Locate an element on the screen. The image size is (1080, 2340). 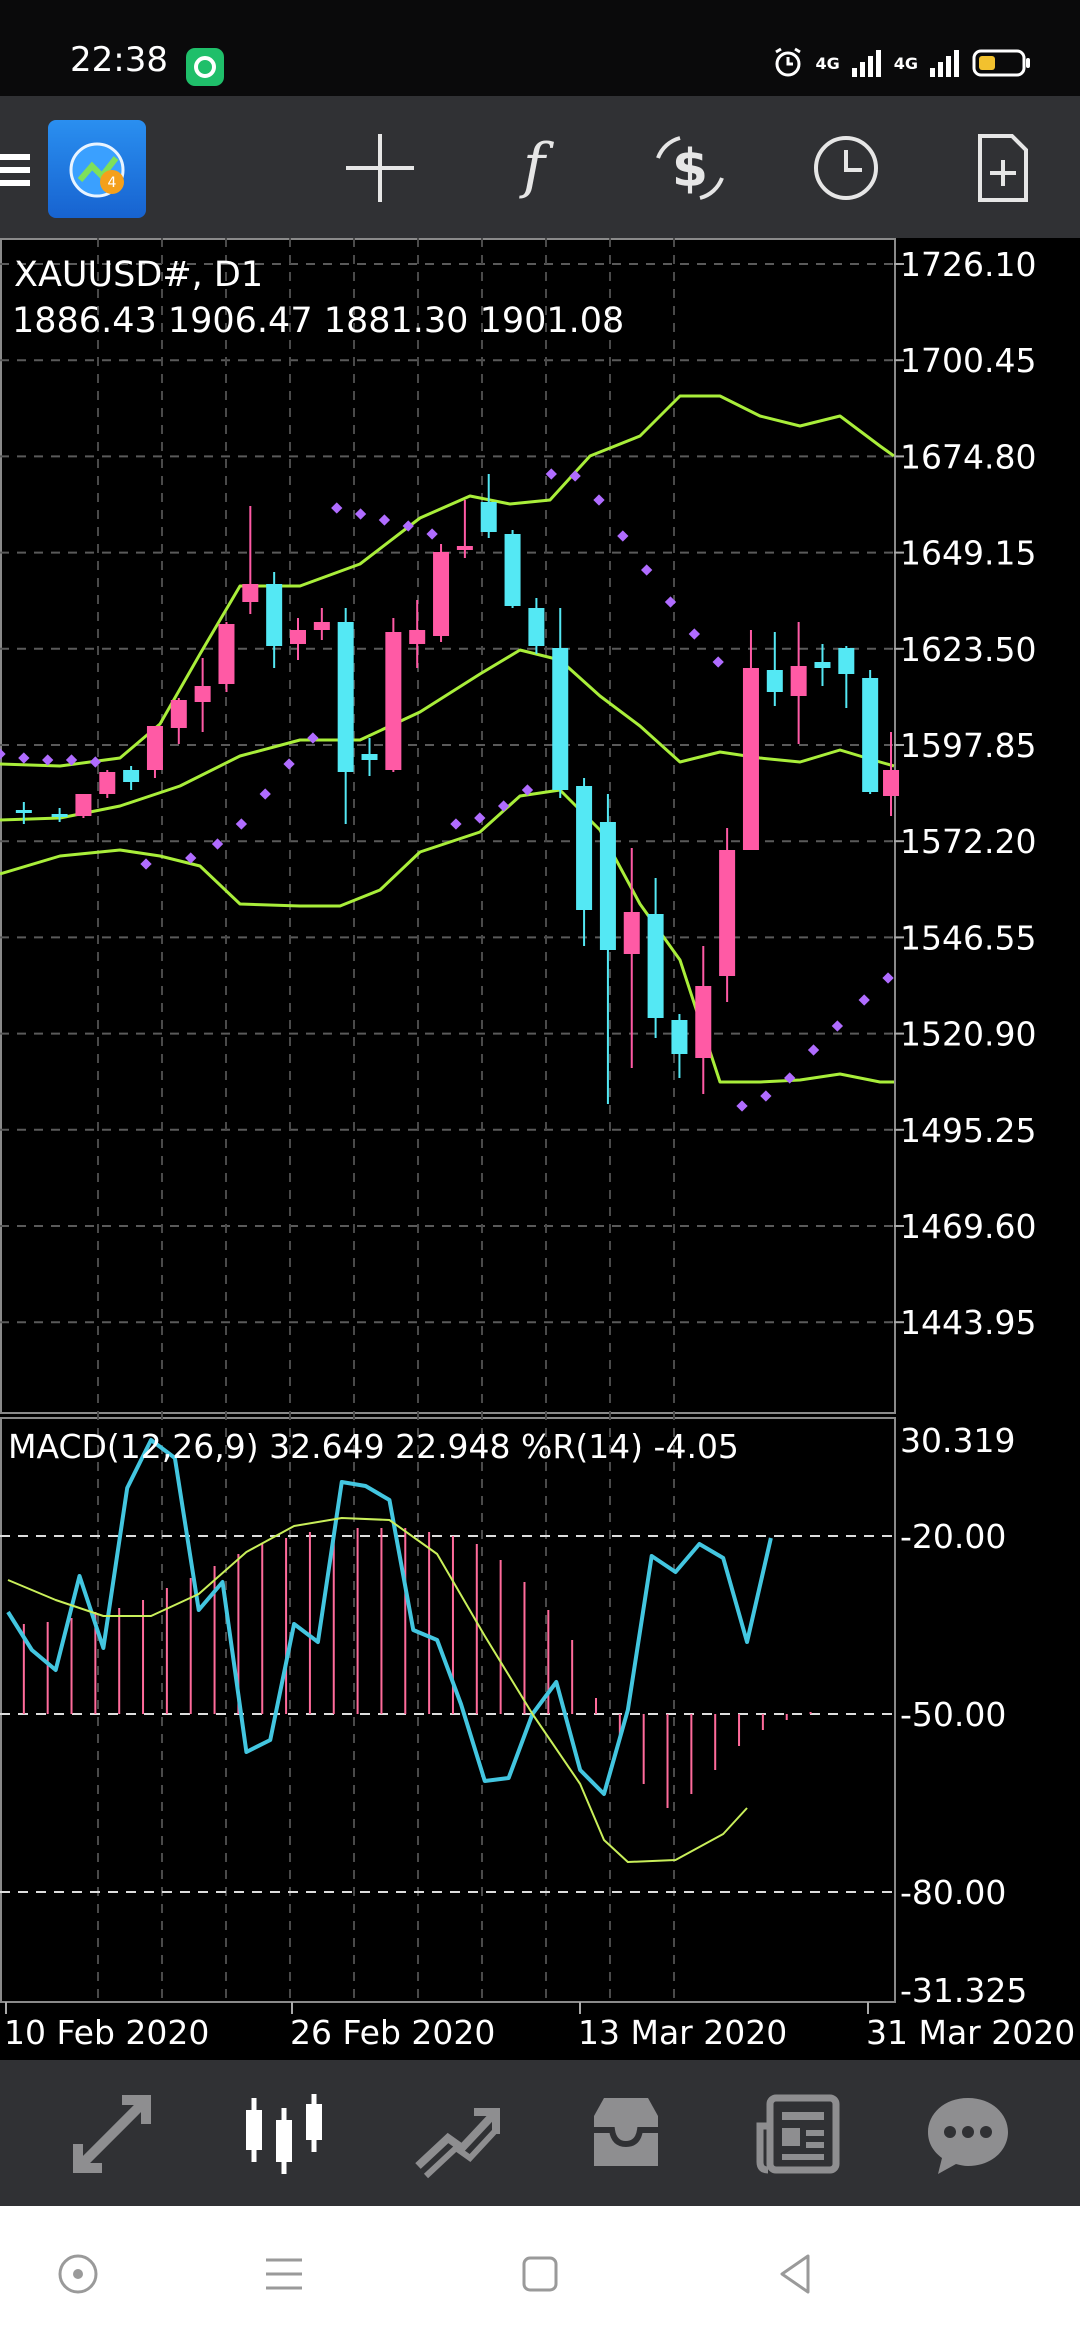
price-tick-label: 1469.60 is located at coordinates (968, 1226).